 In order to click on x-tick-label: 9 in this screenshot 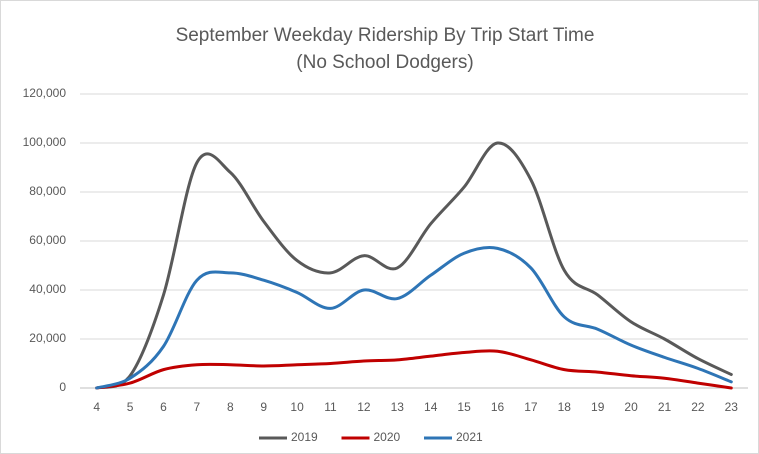, I will do `click(263, 407)`.